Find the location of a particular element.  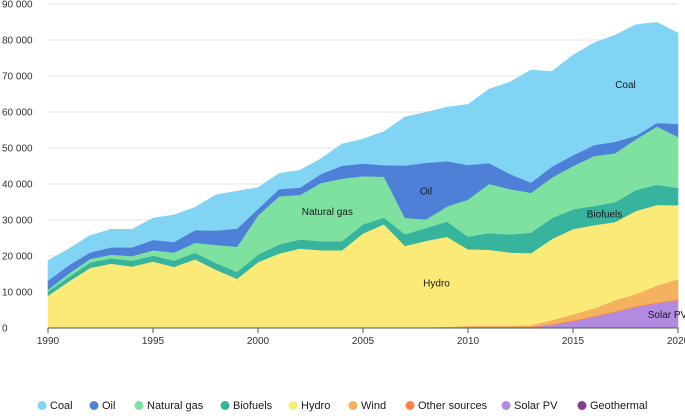

x-tick-label: 1990 is located at coordinates (48, 341).